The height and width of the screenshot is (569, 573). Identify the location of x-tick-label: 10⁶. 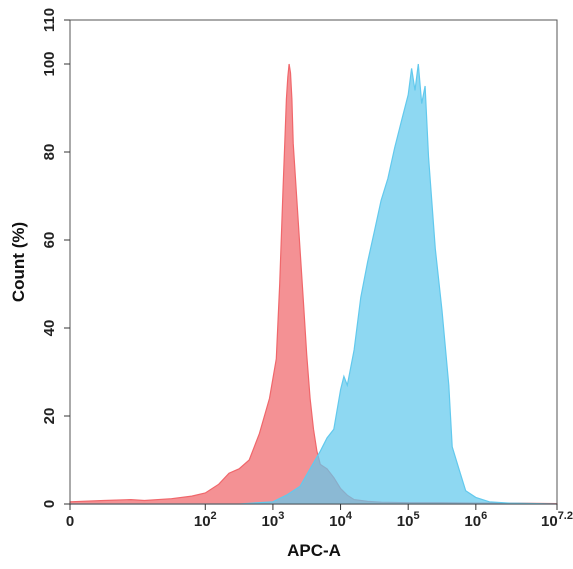
(475, 520).